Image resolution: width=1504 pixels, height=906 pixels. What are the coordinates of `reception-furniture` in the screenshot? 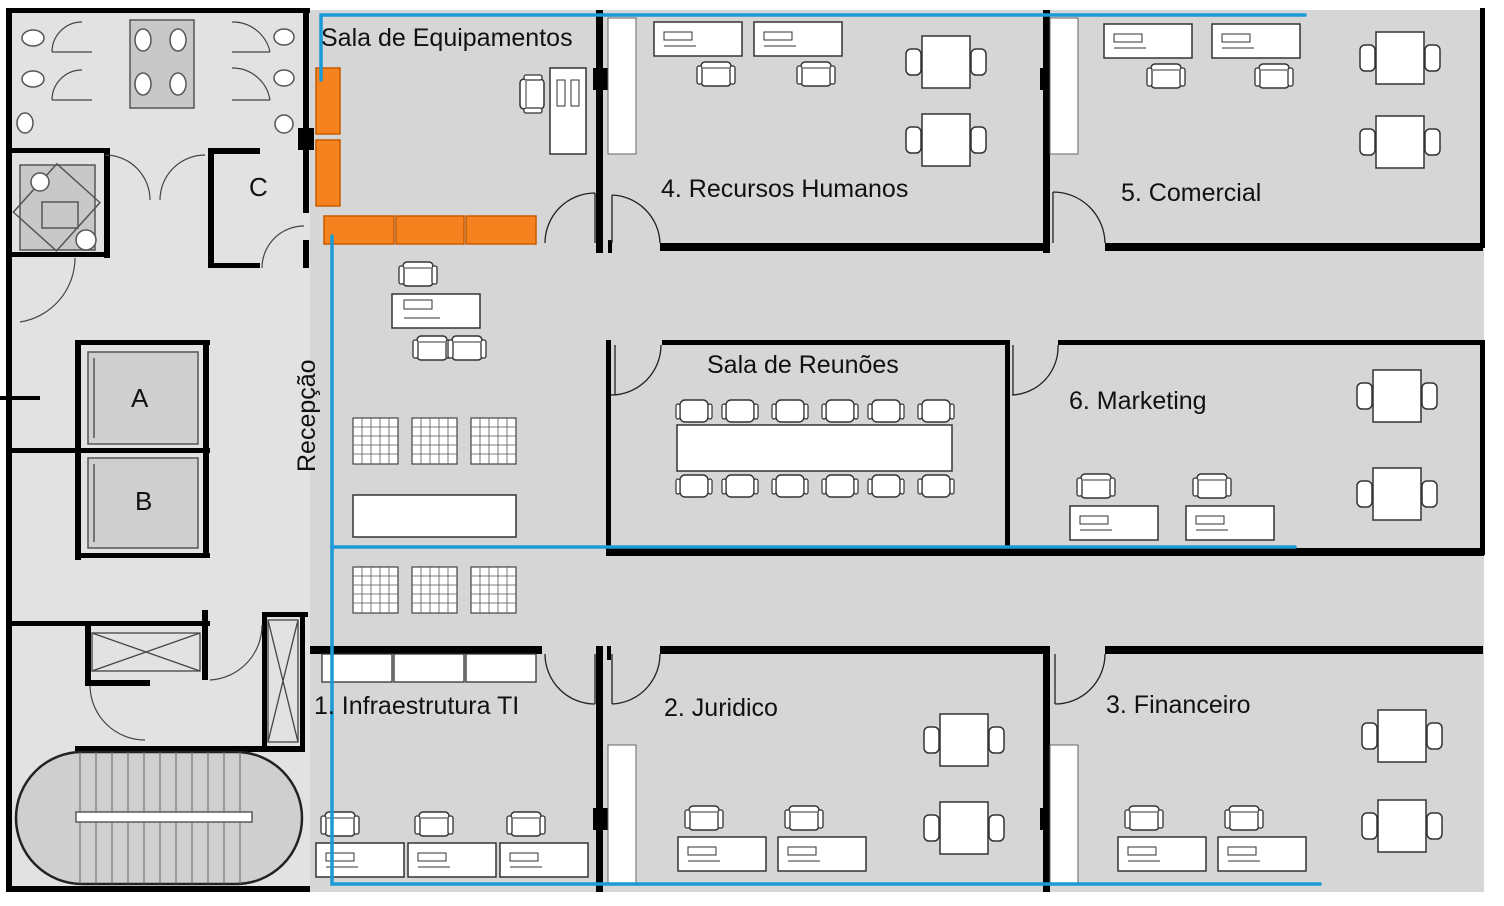 It's located at (434, 437).